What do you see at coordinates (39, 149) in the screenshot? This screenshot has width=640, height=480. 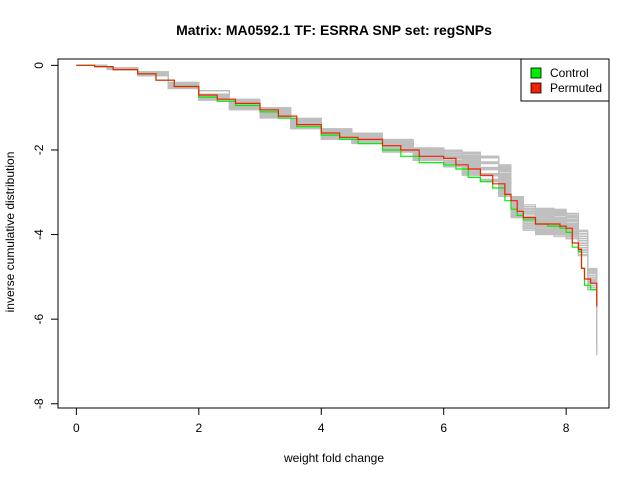 I see `y-tick-label: -2` at bounding box center [39, 149].